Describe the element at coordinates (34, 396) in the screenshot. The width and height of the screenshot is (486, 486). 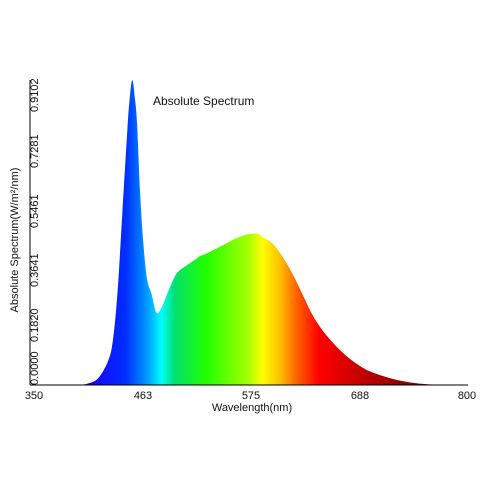
I see `x-tick-label: 350` at that location.